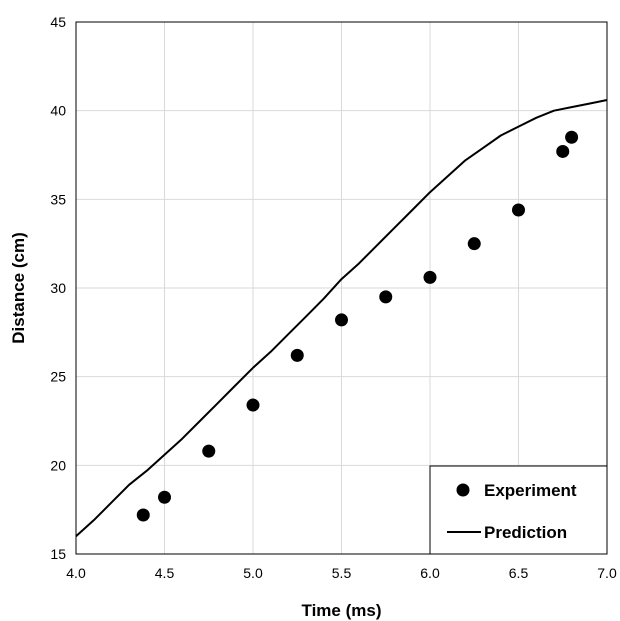 The image size is (620, 621). What do you see at coordinates (430, 573) in the screenshot?
I see `x-tick-label: 6.0` at bounding box center [430, 573].